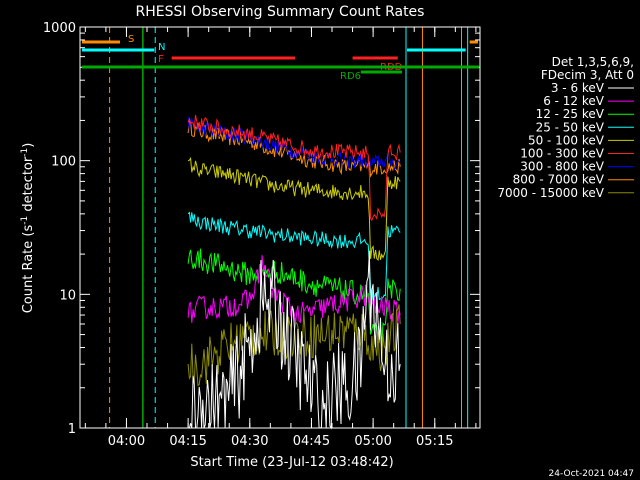 This screenshot has width=640, height=480. I want to click on legend-label-8: 7000 - 15000 keV, so click(550, 193).